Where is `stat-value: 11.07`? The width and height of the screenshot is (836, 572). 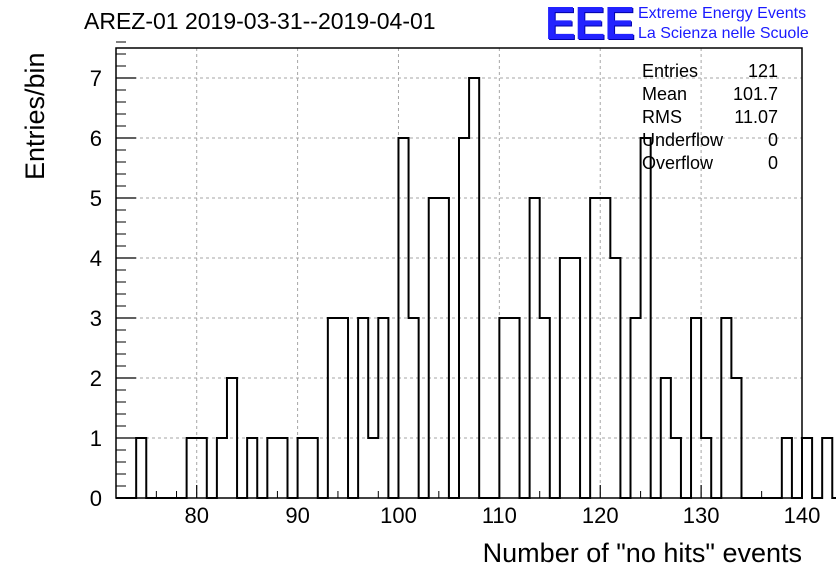 stat-value: 11.07 is located at coordinates (756, 117).